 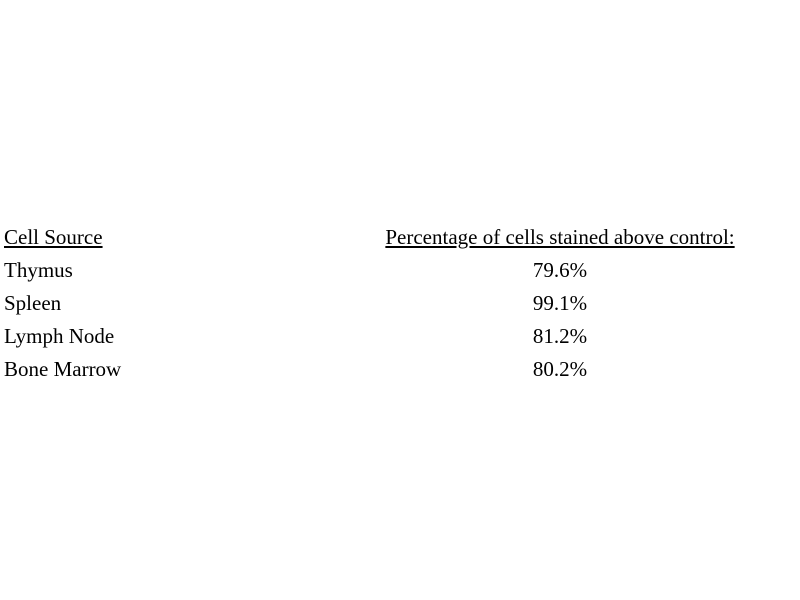 I want to click on percentage-bone-marrow: 80.2%, so click(x=560, y=369).